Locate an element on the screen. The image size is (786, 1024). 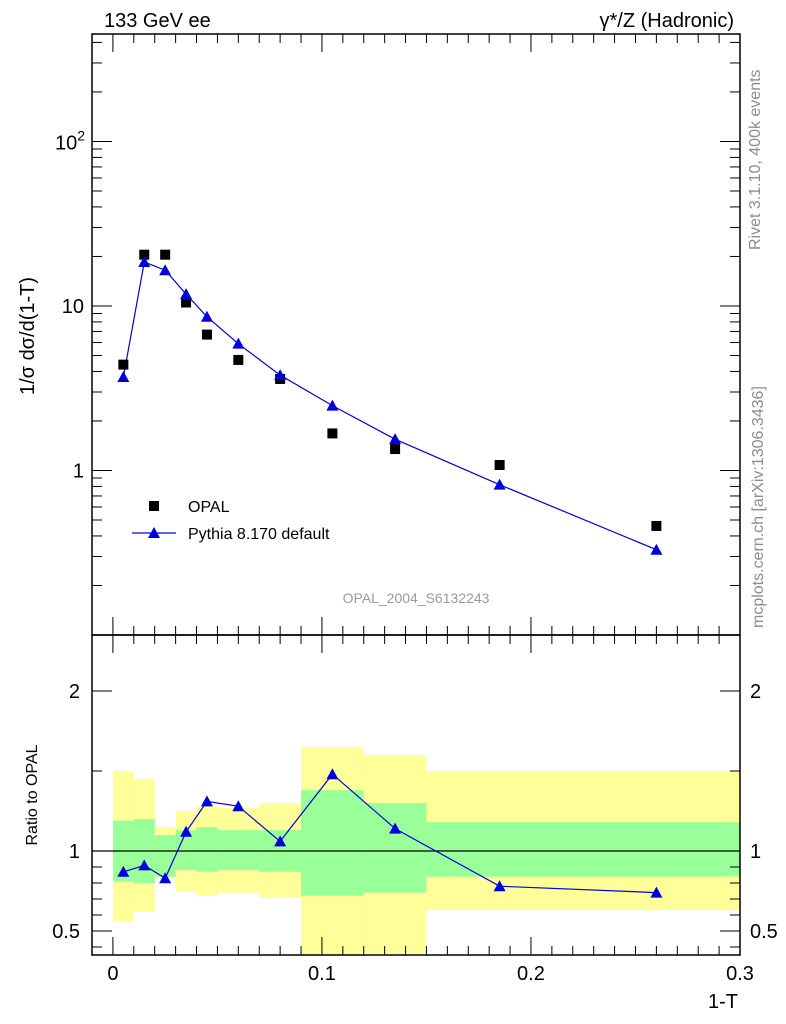
ratio-y-tick-label: 0.5 is located at coordinates (66, 932).